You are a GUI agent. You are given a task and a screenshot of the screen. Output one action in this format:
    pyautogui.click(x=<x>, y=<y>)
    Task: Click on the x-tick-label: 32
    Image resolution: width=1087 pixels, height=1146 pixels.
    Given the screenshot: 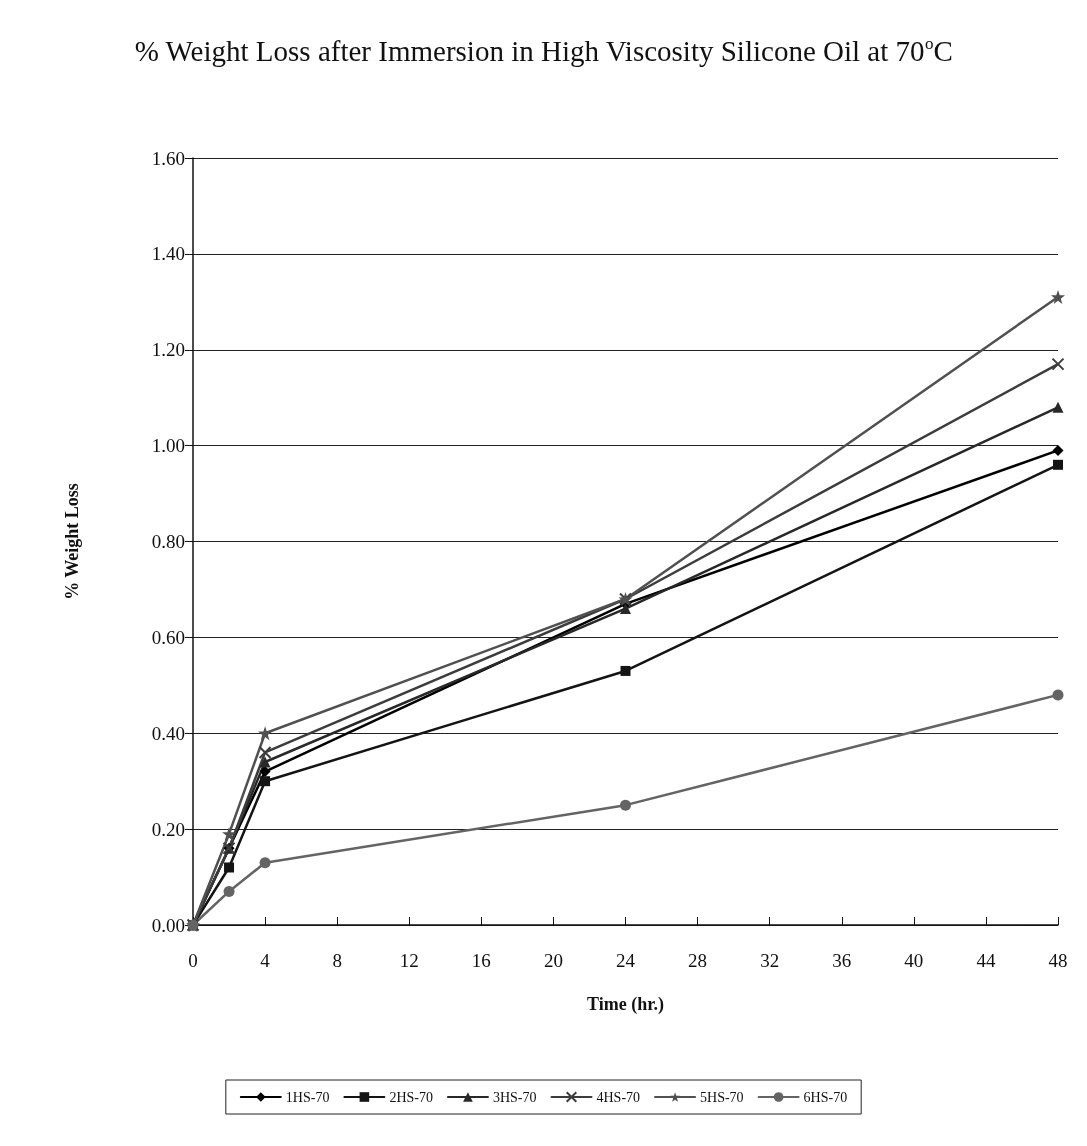 What is the action you would take?
    pyautogui.click(x=770, y=960)
    